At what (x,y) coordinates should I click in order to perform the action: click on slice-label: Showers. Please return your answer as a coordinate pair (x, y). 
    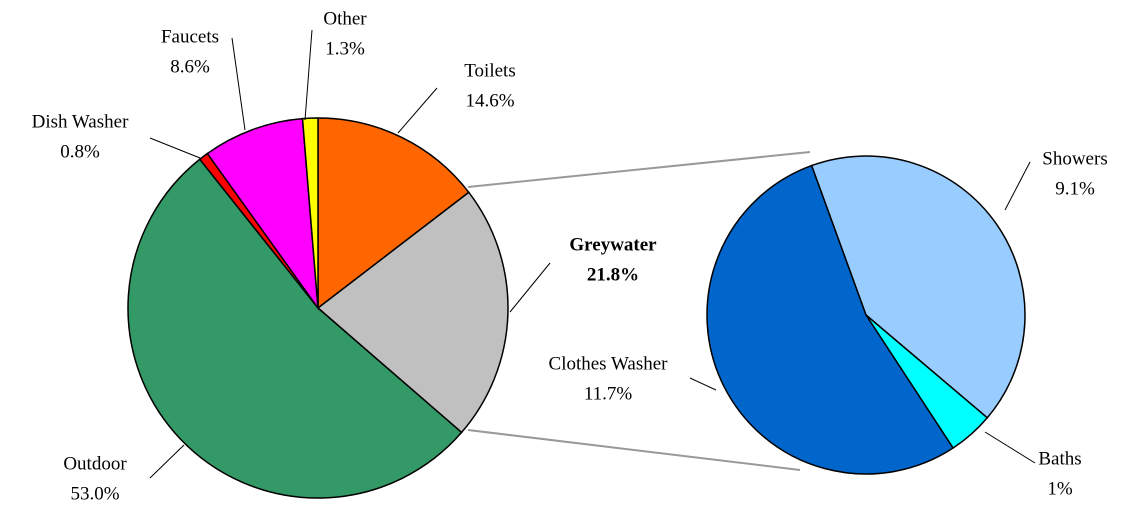
    Looking at the image, I should click on (1074, 158).